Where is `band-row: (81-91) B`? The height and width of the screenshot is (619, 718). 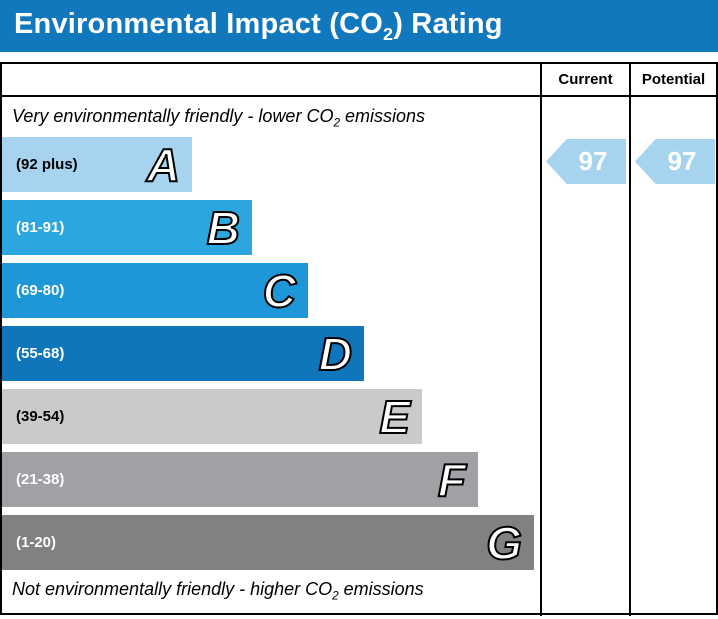 band-row: (81-91) B is located at coordinates (127, 227).